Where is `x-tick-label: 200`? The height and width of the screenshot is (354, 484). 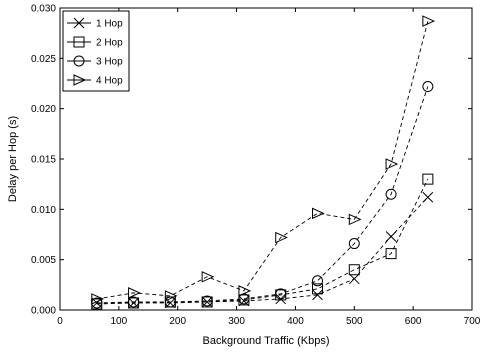
x-tick-label: 200 is located at coordinates (177, 321).